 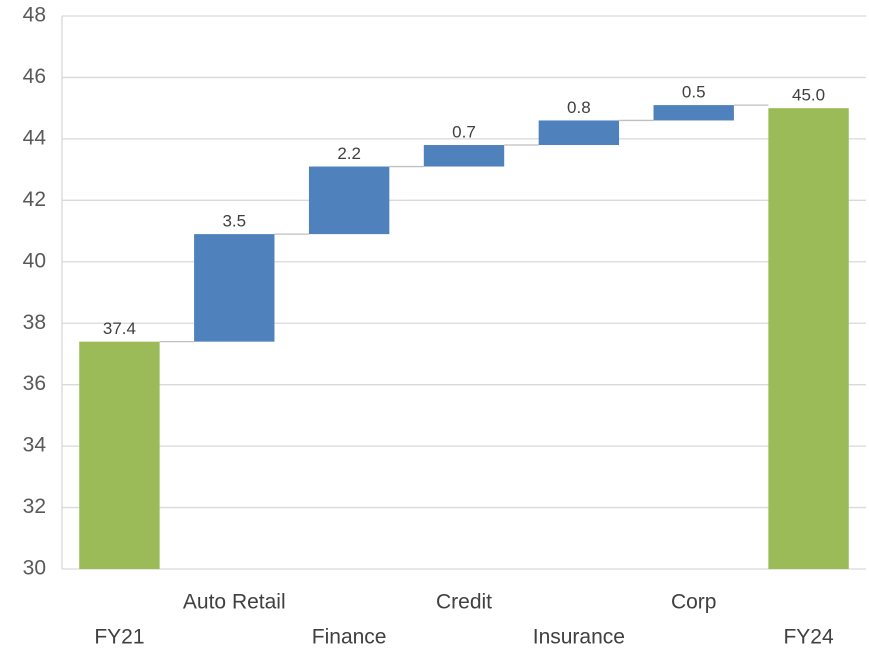 What do you see at coordinates (34, 260) in the screenshot?
I see `y-tick-label: 40` at bounding box center [34, 260].